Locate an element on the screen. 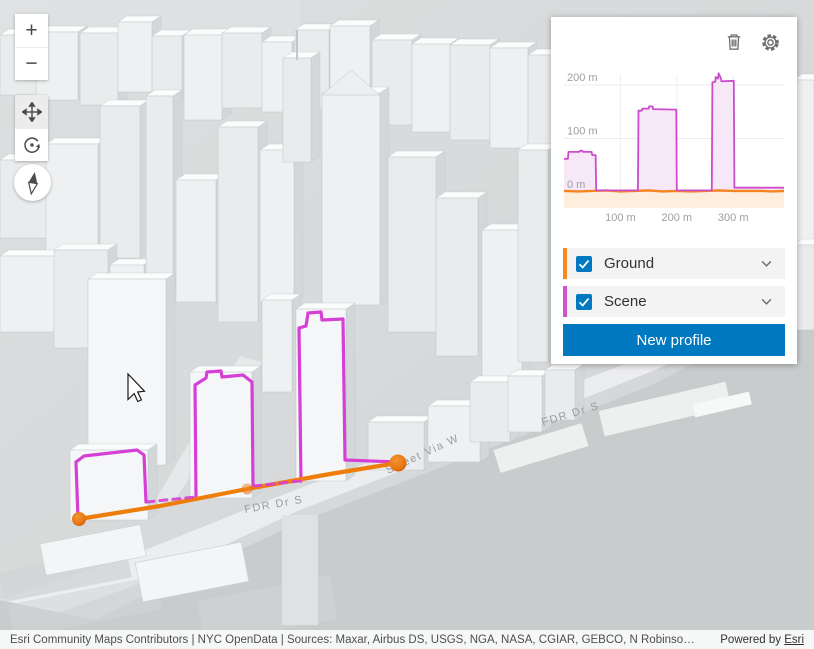 Image resolution: width=814 pixels, height=649 pixels. scene-checkbox is located at coordinates (584, 301).